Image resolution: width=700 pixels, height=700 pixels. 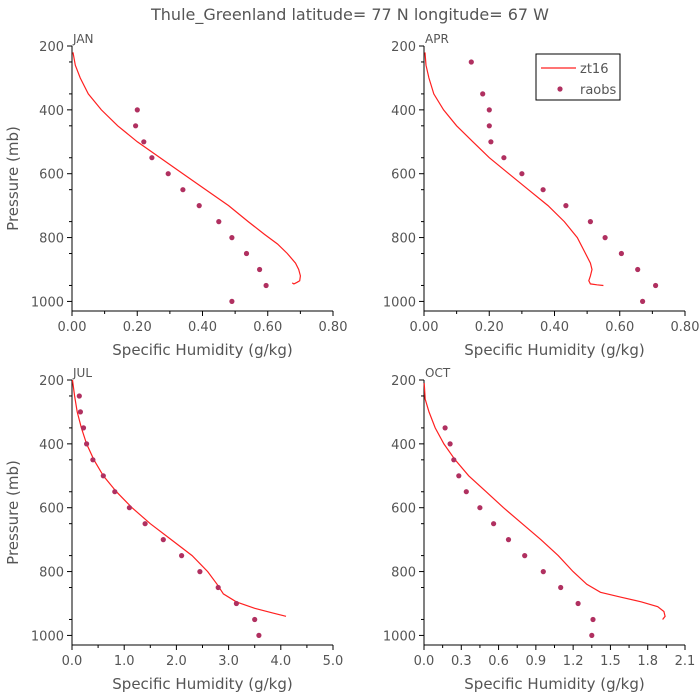 I want to click on x-tick-label: 2.1, so click(x=685, y=661).